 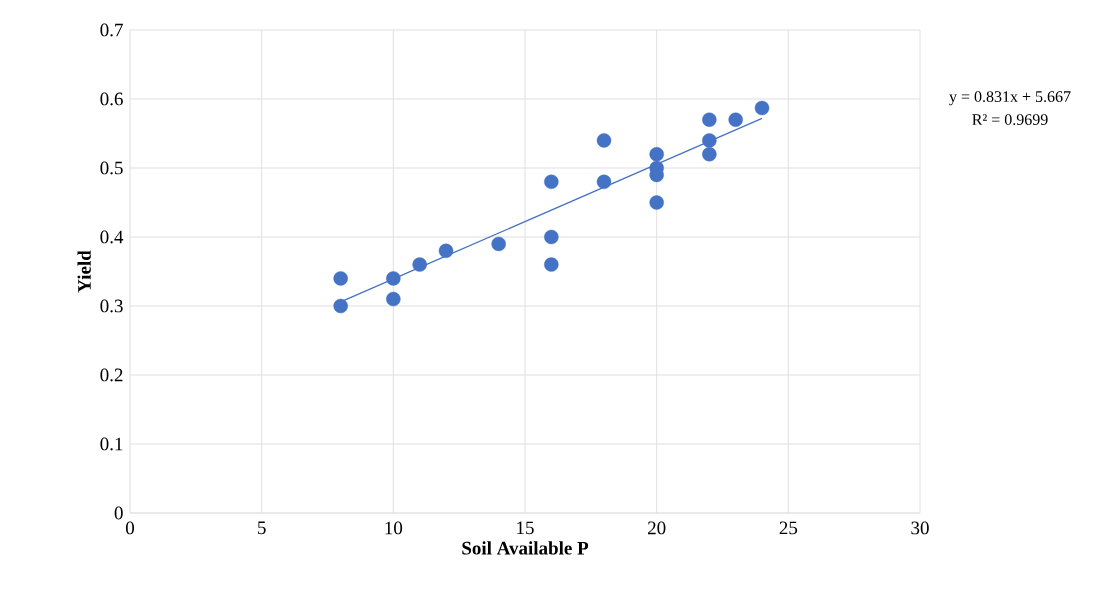 I want to click on x-tick-label: 25, so click(x=788, y=528).